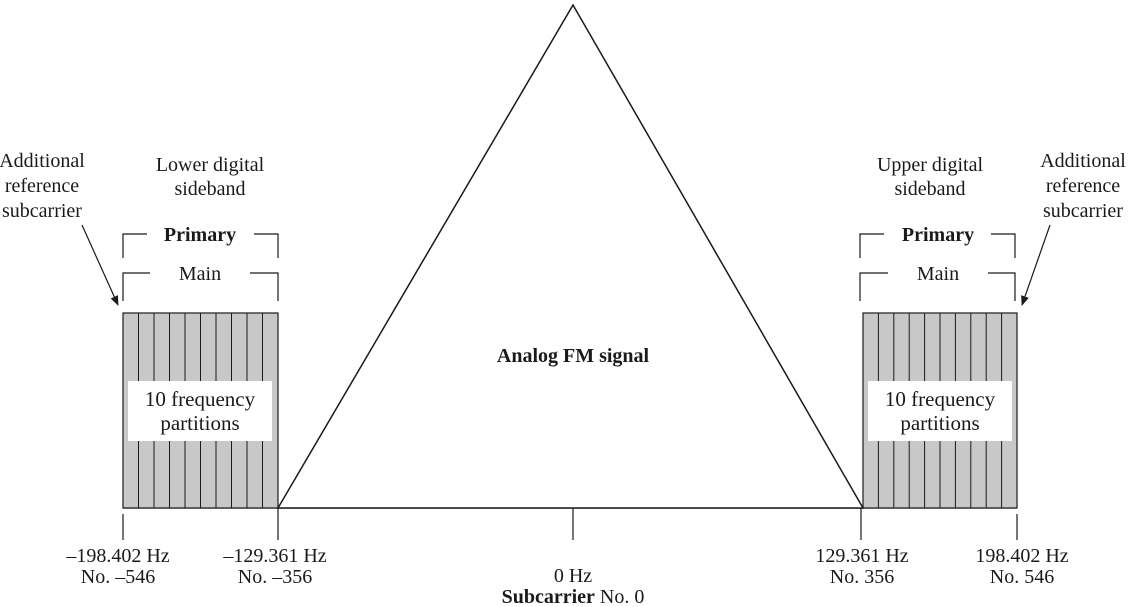 The width and height of the screenshot is (1138, 607). What do you see at coordinates (264, 286) in the screenshot?
I see `lower-main-bracket-right` at bounding box center [264, 286].